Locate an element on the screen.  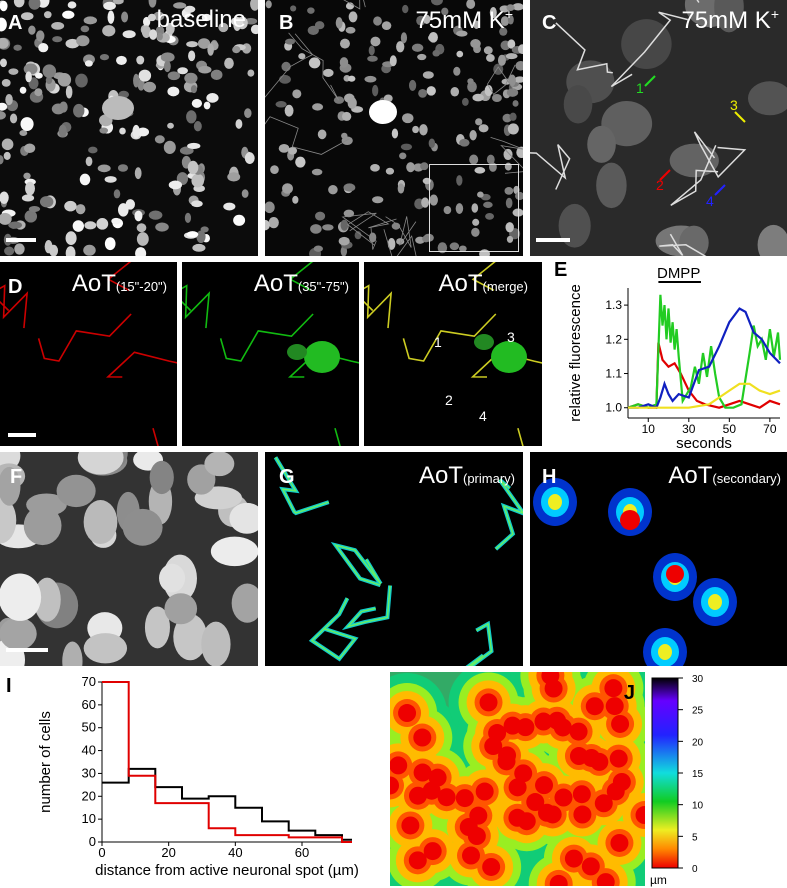
stimulus-label: DMPP is located at coordinates (678, 273).